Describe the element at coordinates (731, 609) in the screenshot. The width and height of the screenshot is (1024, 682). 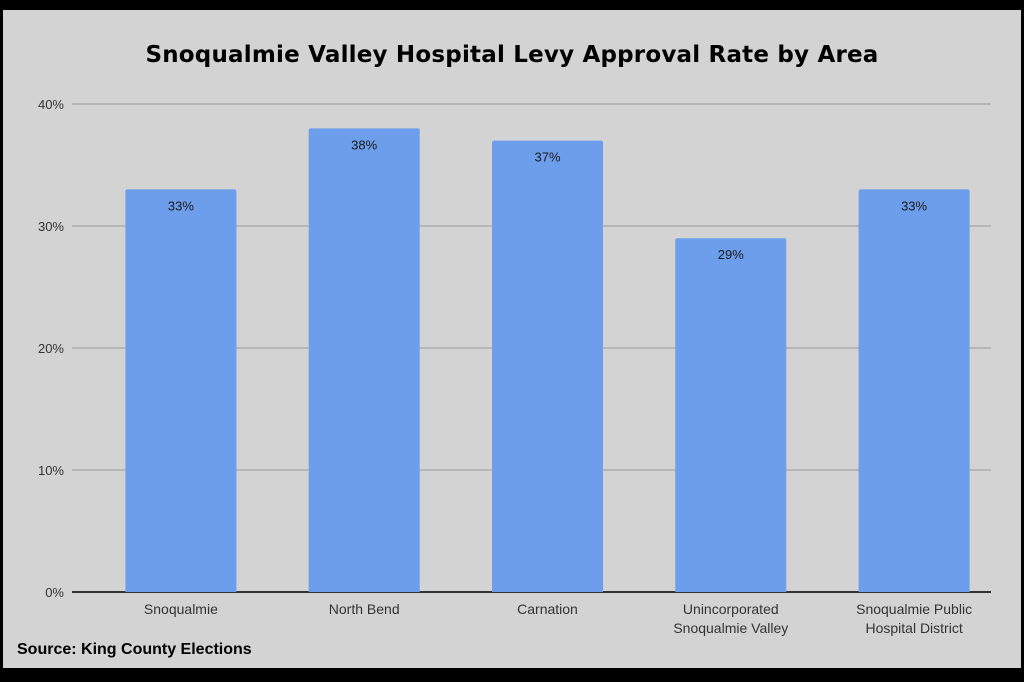
I see `x-tick-label: Unincorporated` at that location.